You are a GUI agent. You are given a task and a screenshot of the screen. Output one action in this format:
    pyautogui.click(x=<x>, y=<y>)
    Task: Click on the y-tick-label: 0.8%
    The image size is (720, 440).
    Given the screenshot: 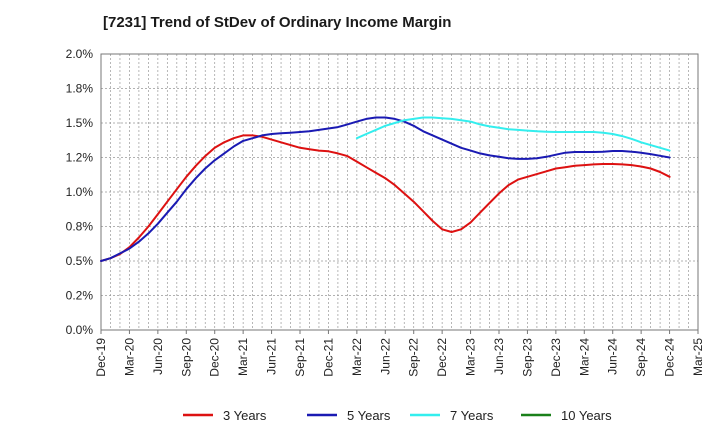 What is the action you would take?
    pyautogui.click(x=80, y=227)
    